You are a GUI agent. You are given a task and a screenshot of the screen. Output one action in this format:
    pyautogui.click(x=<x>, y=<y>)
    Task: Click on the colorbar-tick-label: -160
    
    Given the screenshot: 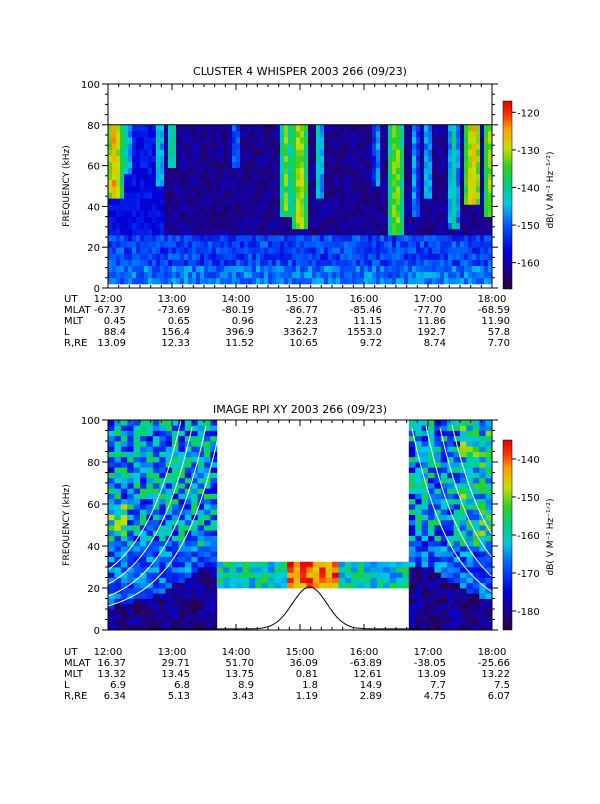 What is the action you would take?
    pyautogui.click(x=528, y=264)
    